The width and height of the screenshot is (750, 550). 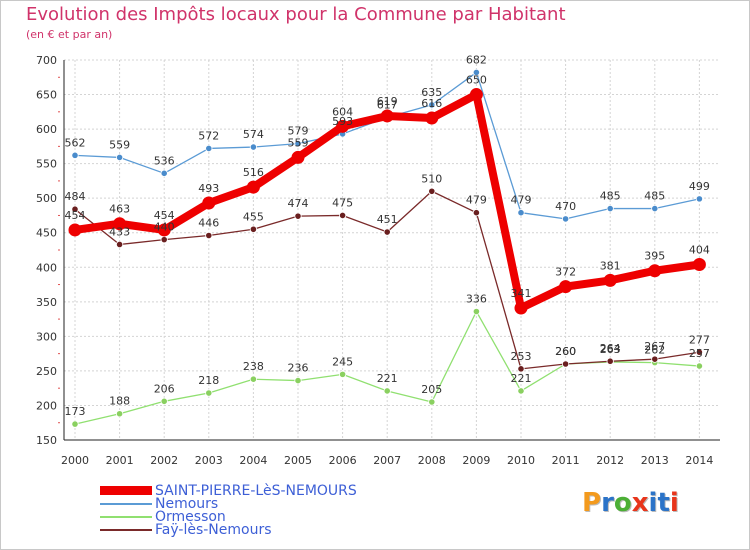 What do you see at coordinates (253, 366) in the screenshot?
I see `data-label: 238` at bounding box center [253, 366].